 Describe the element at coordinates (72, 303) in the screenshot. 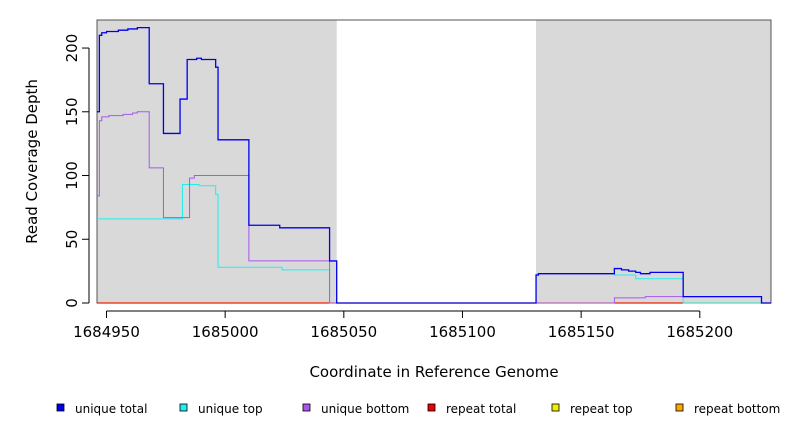

I see `y-tick-label-0: 0` at that location.